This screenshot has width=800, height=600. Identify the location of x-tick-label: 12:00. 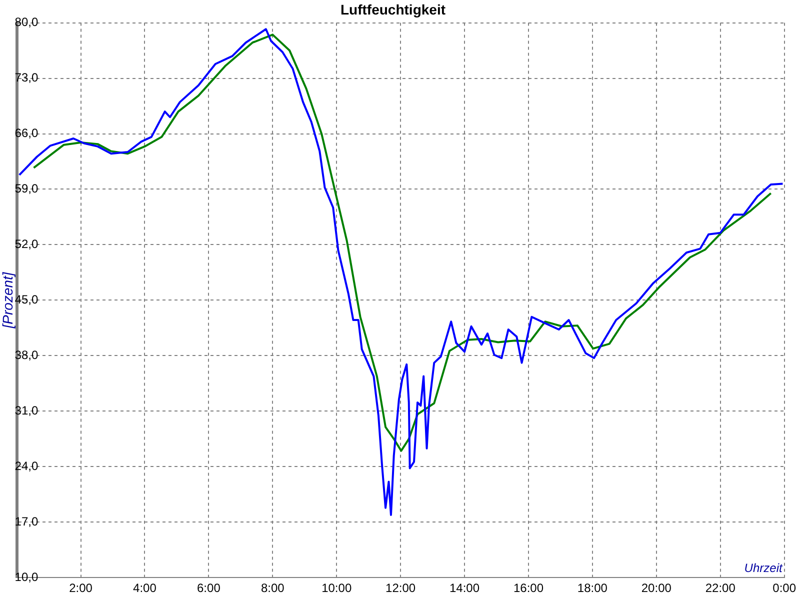
(401, 588).